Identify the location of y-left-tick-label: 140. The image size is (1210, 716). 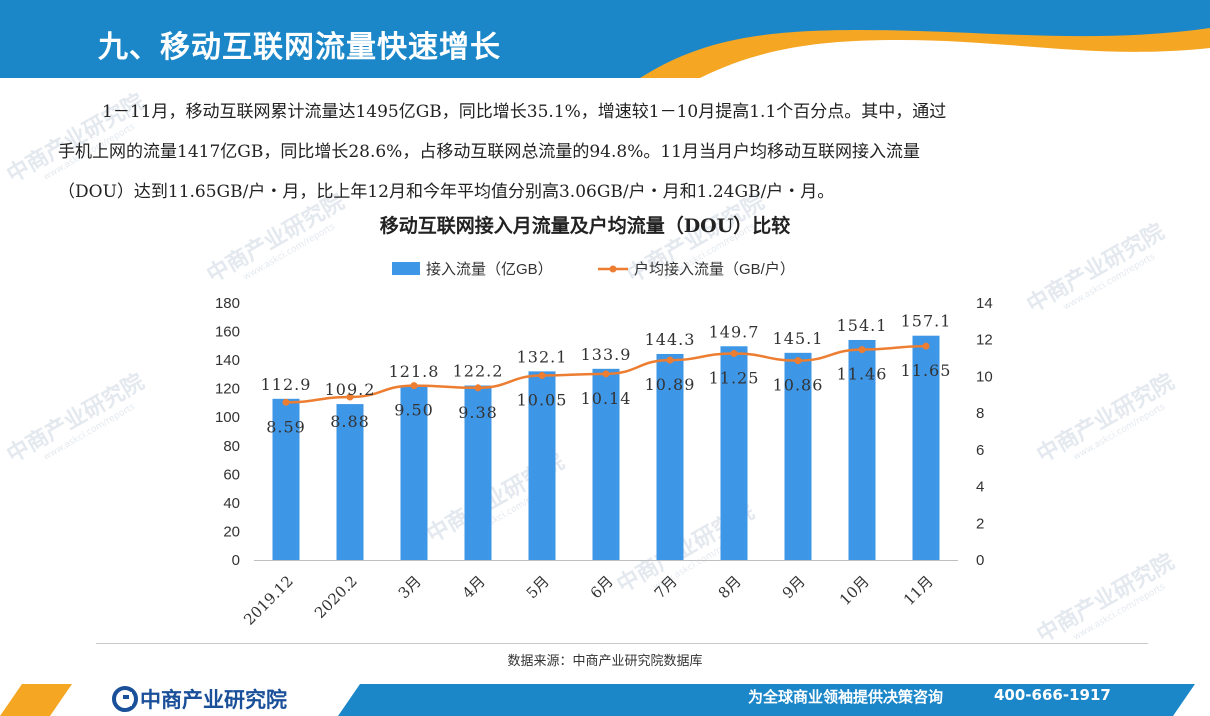
(227, 360).